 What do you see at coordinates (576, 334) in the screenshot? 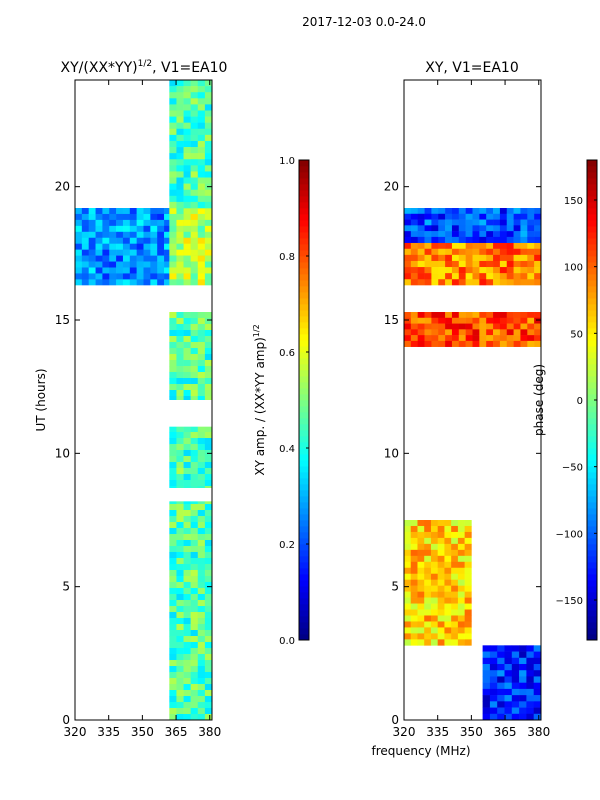
I see `colorbar-tick-label: 50` at bounding box center [576, 334].